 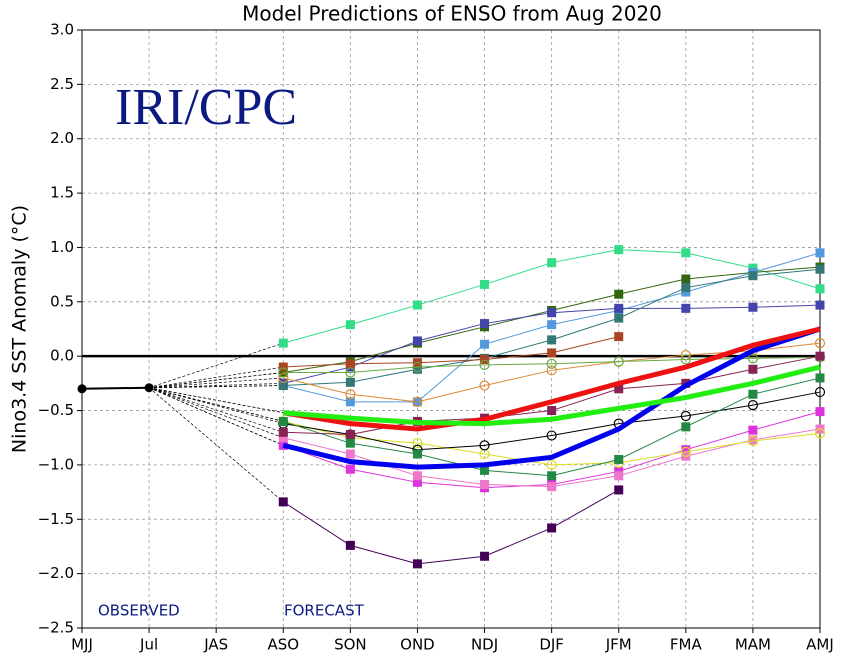 What do you see at coordinates (350, 645) in the screenshot?
I see `x-tick-label: SON` at bounding box center [350, 645].